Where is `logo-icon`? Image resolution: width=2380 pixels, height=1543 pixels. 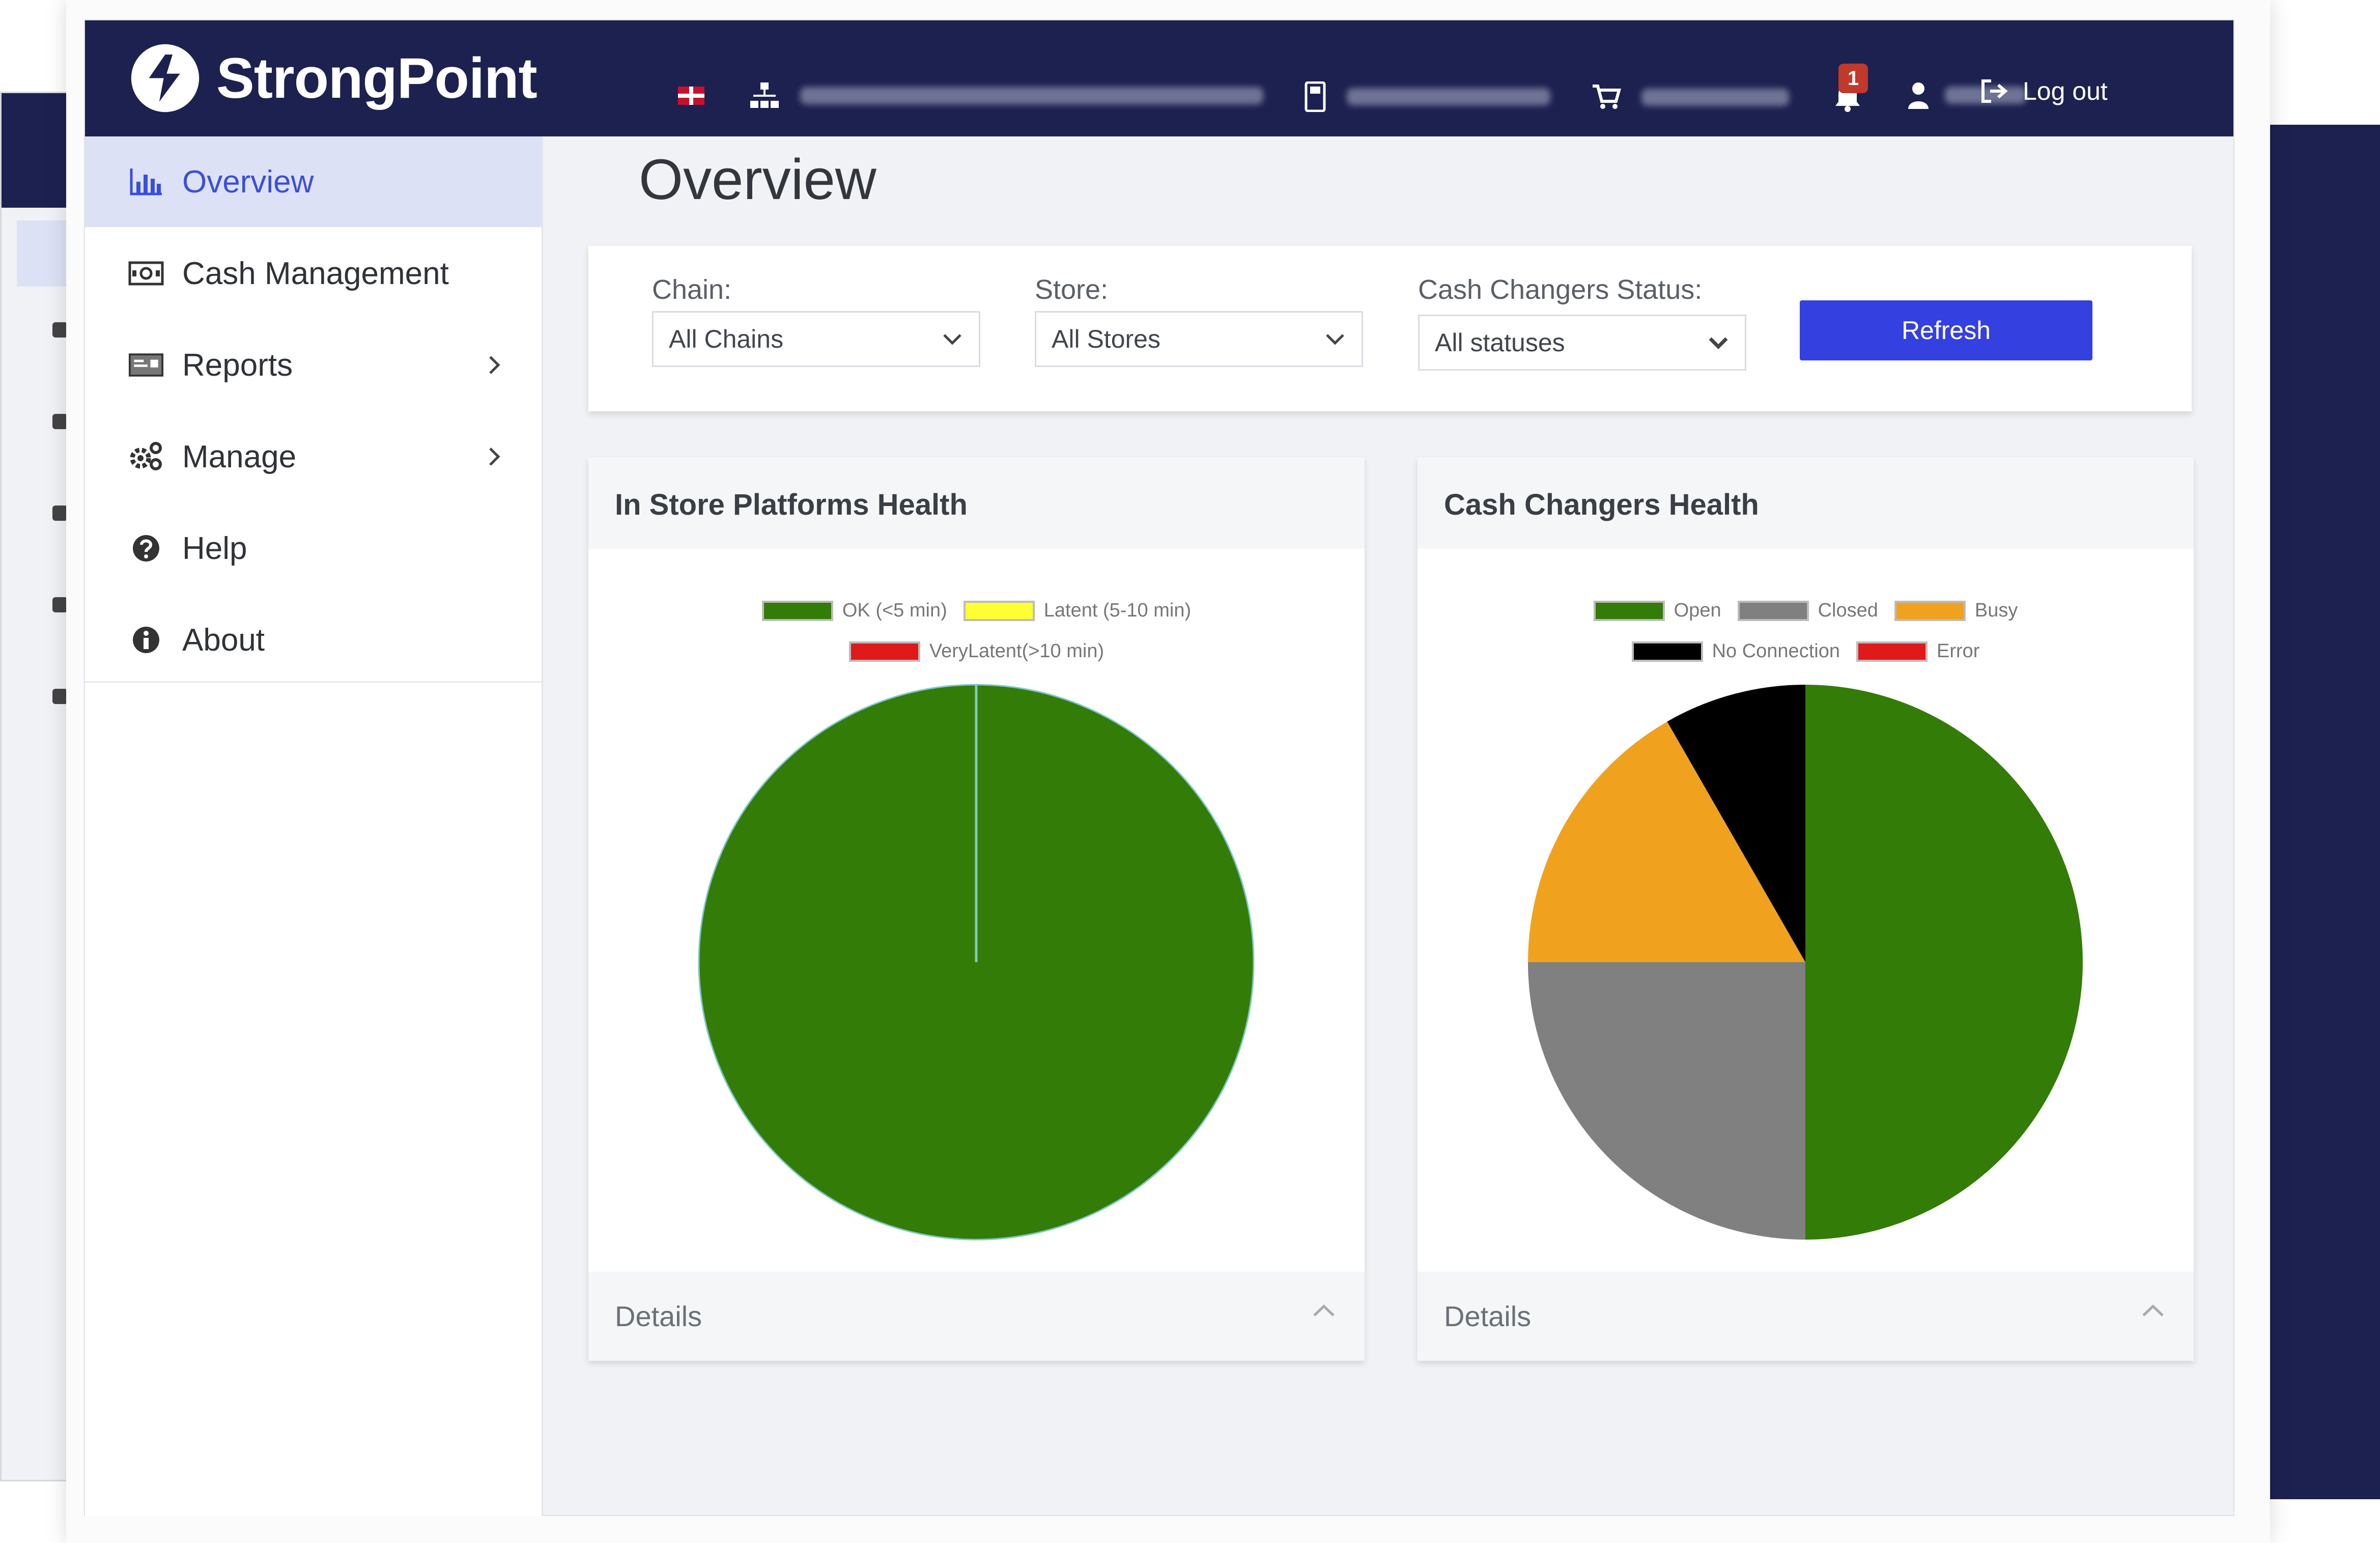 logo-icon is located at coordinates (165, 78).